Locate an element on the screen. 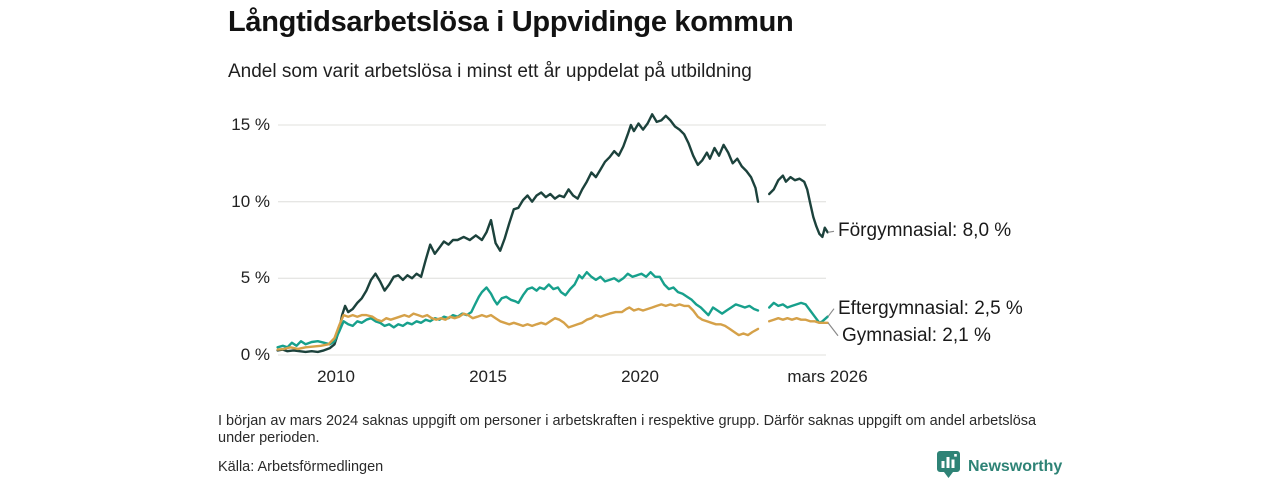 This screenshot has height=484, width=1280. newsworthy-brand: Newsworthy is located at coordinates (999, 467).